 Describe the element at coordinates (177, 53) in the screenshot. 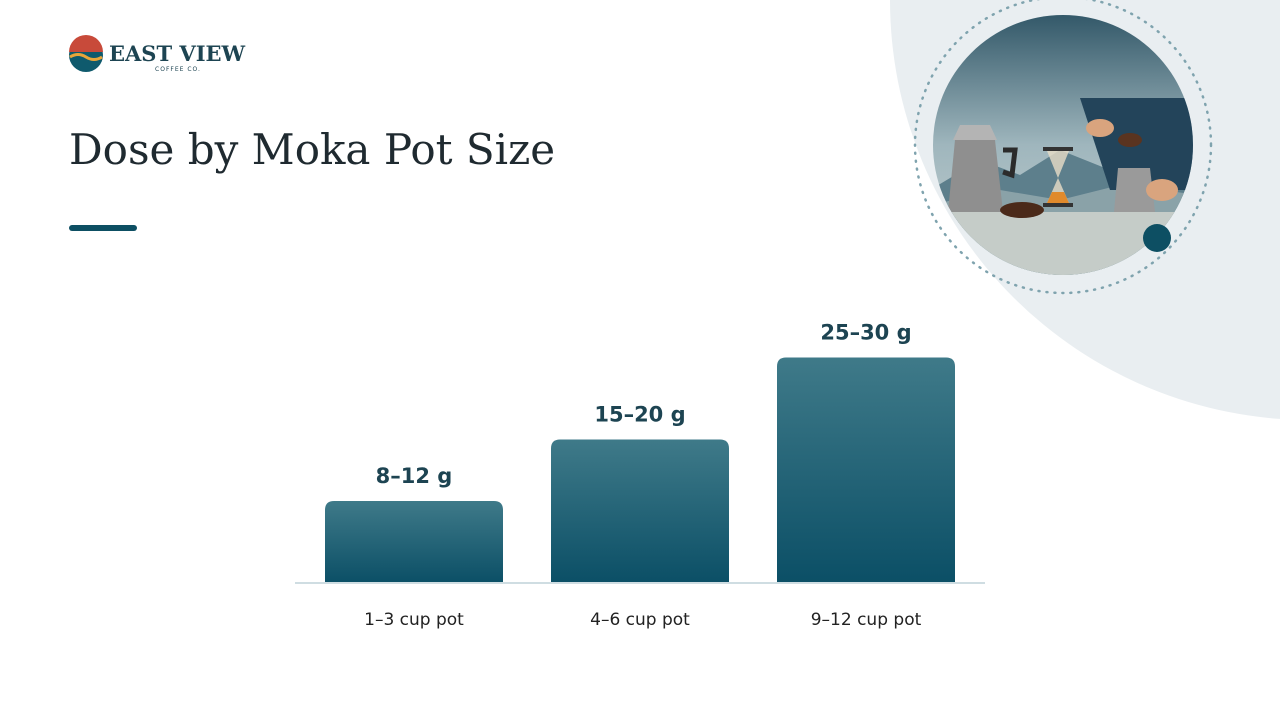

I see `logo-name: EAST VIEW` at that location.